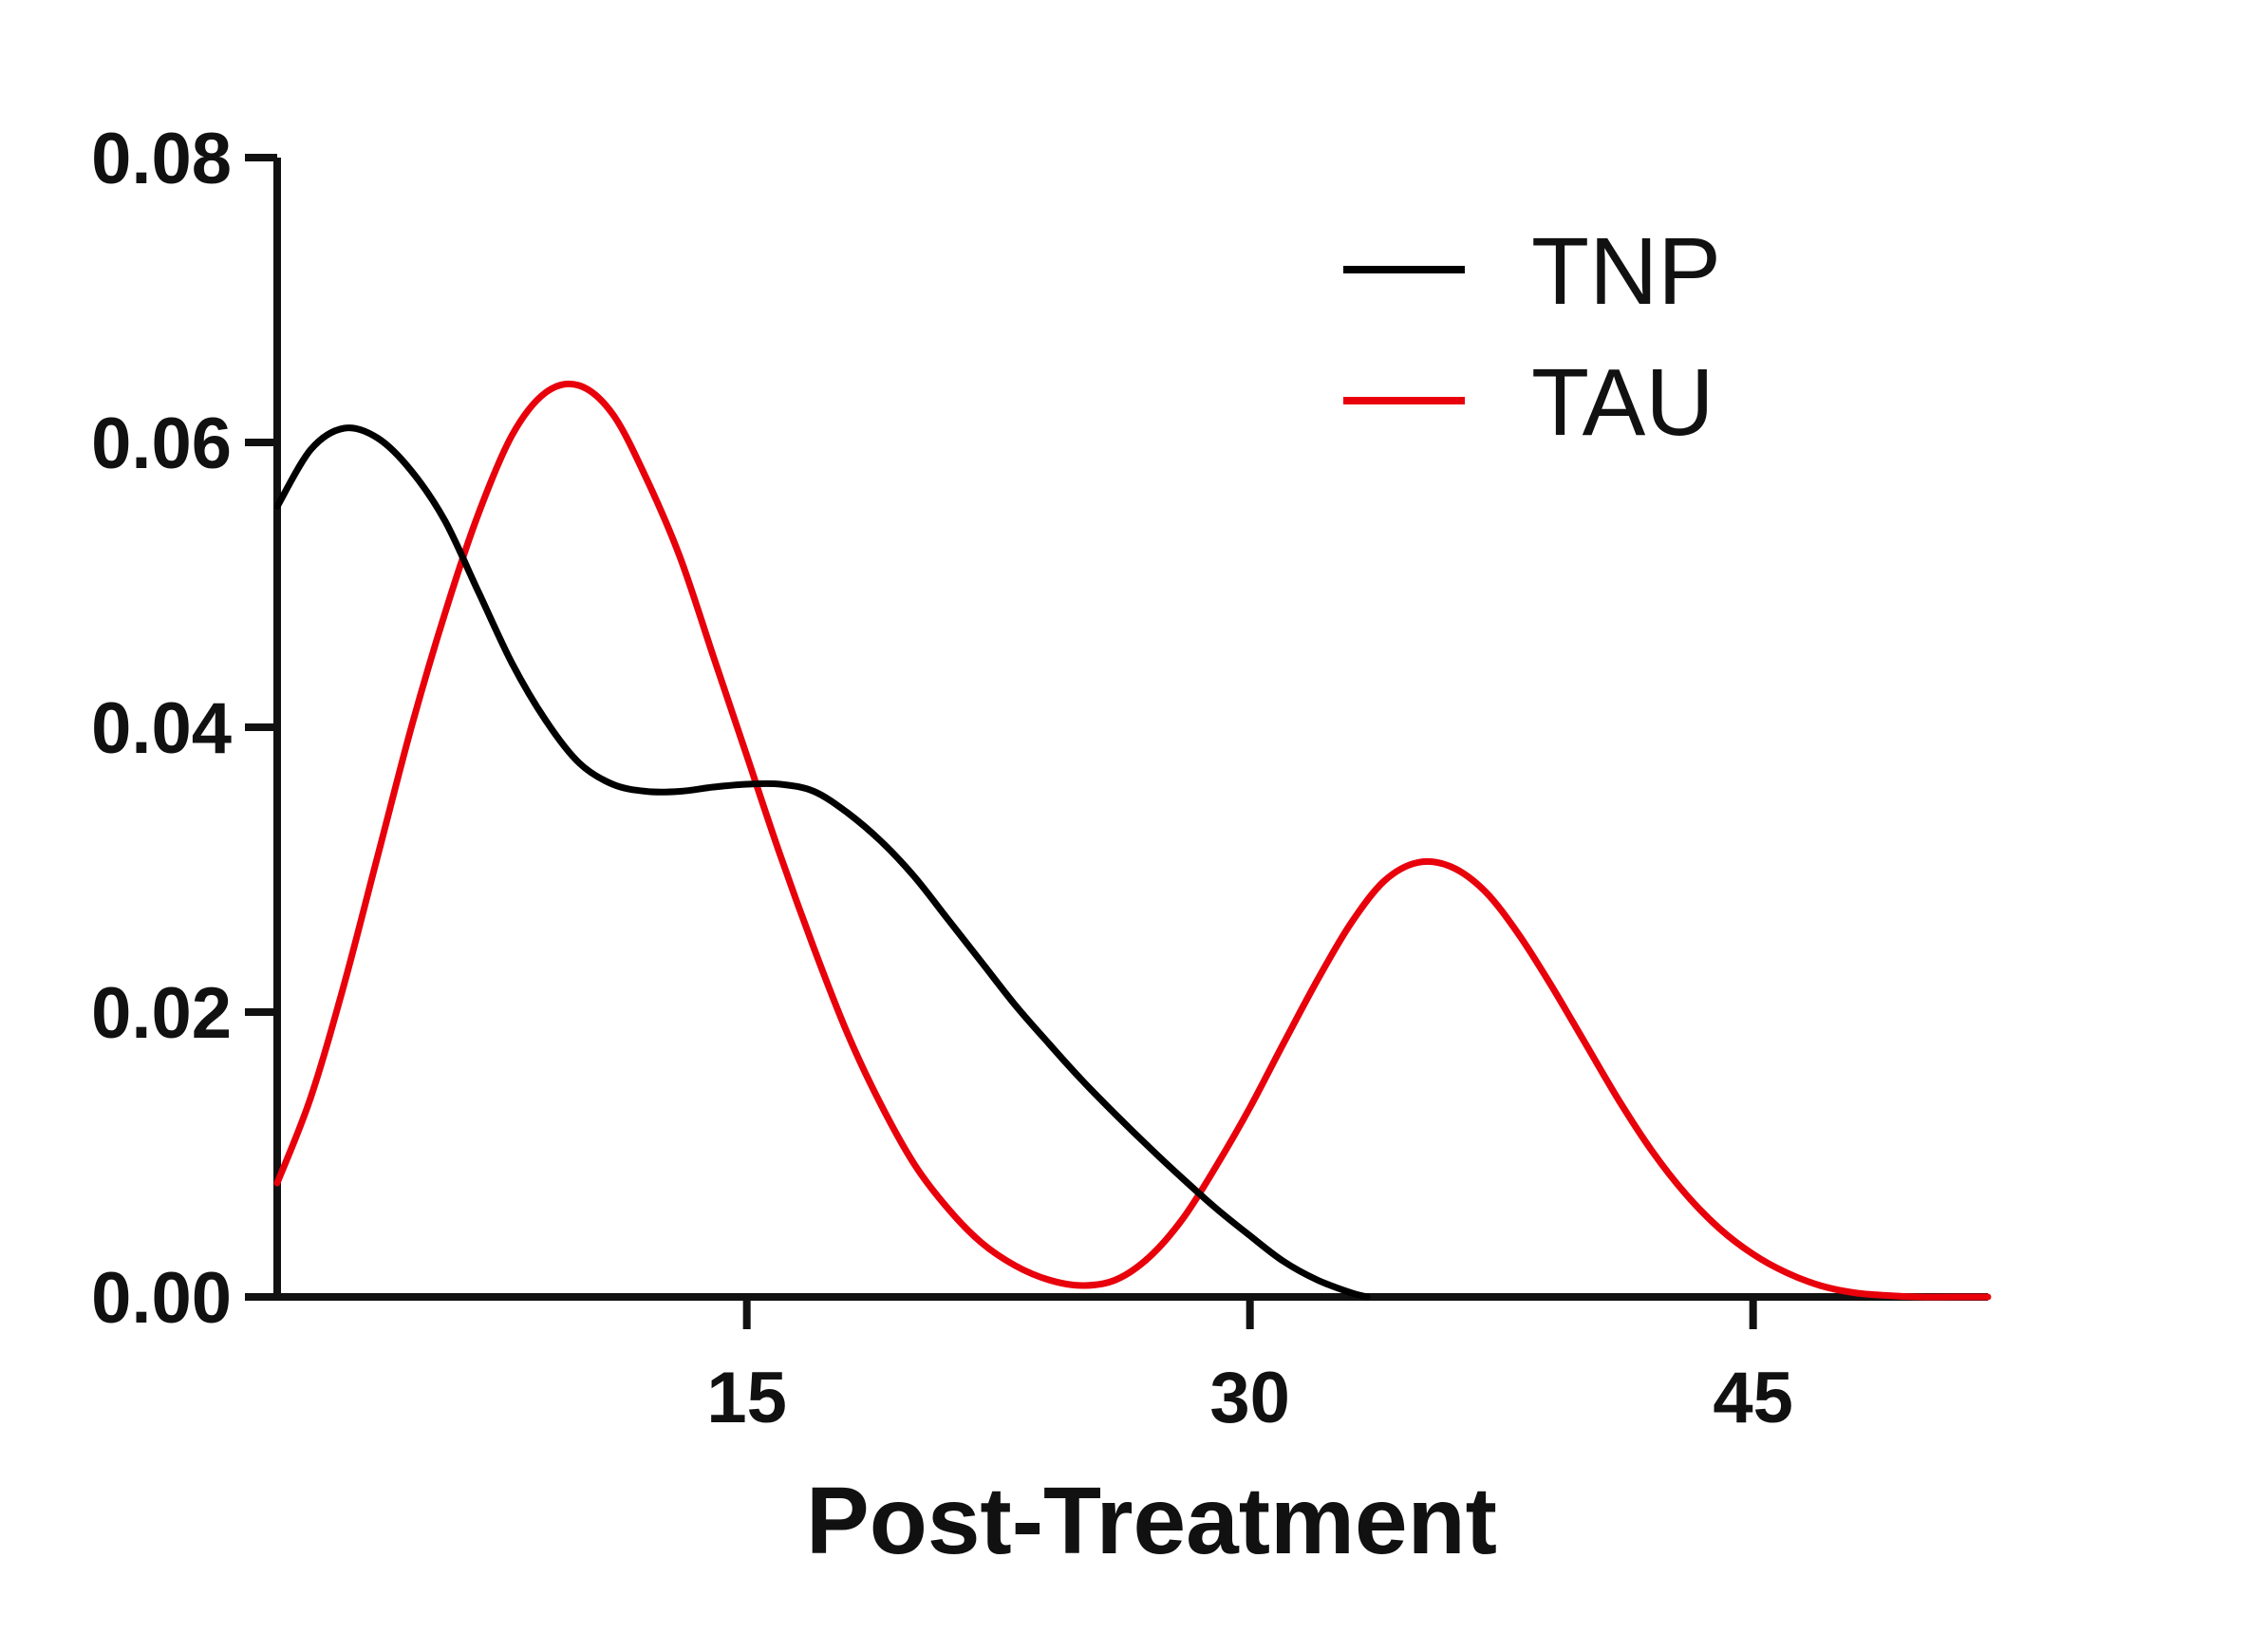 This screenshot has height=1652, width=2248. What do you see at coordinates (161, 159) in the screenshot?
I see `y-tick-label: 0.08` at bounding box center [161, 159].